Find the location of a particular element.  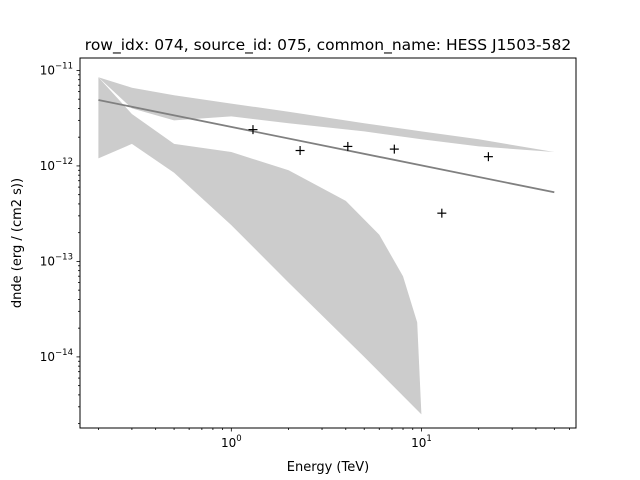

x-tick-label: 10⁰ is located at coordinates (231, 442).